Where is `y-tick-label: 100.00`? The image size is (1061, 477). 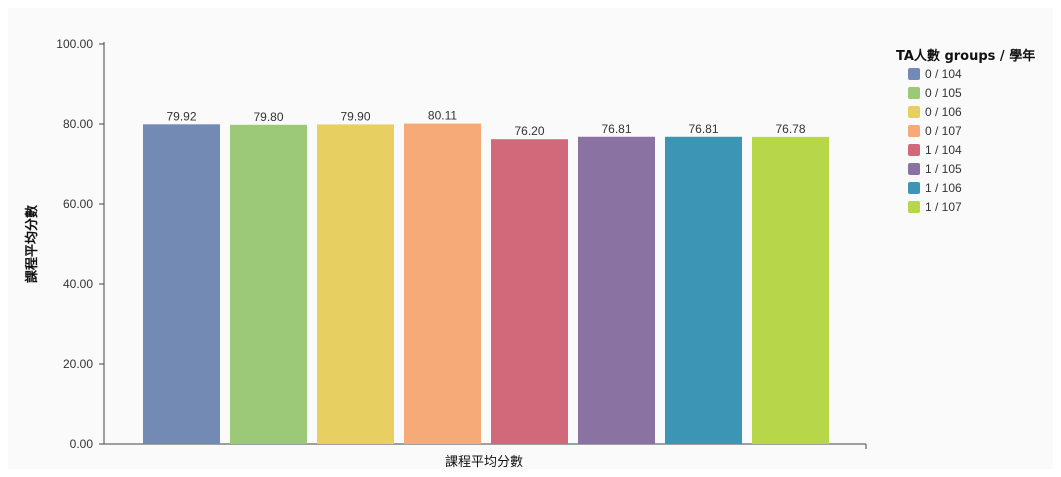 y-tick-label: 100.00 is located at coordinates (74, 44).